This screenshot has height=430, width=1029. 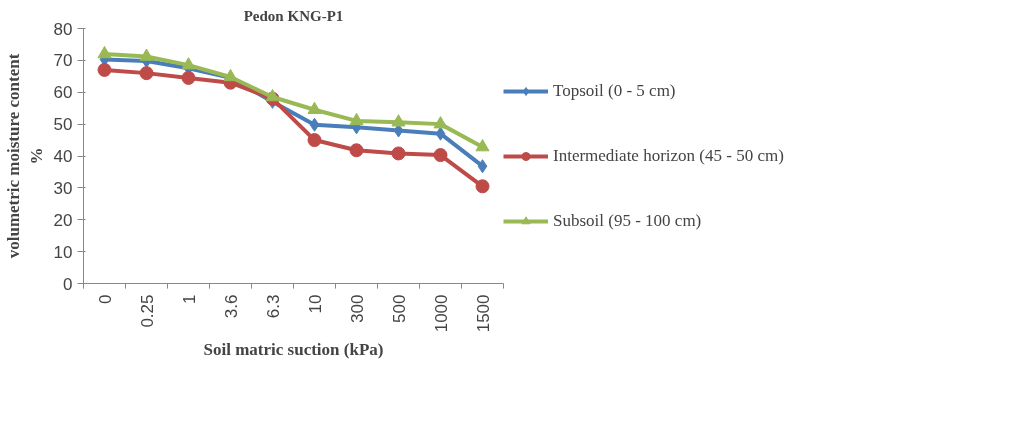 What do you see at coordinates (293, 15) in the screenshot?
I see `chart-title: Pedon KNG-P1` at bounding box center [293, 15].